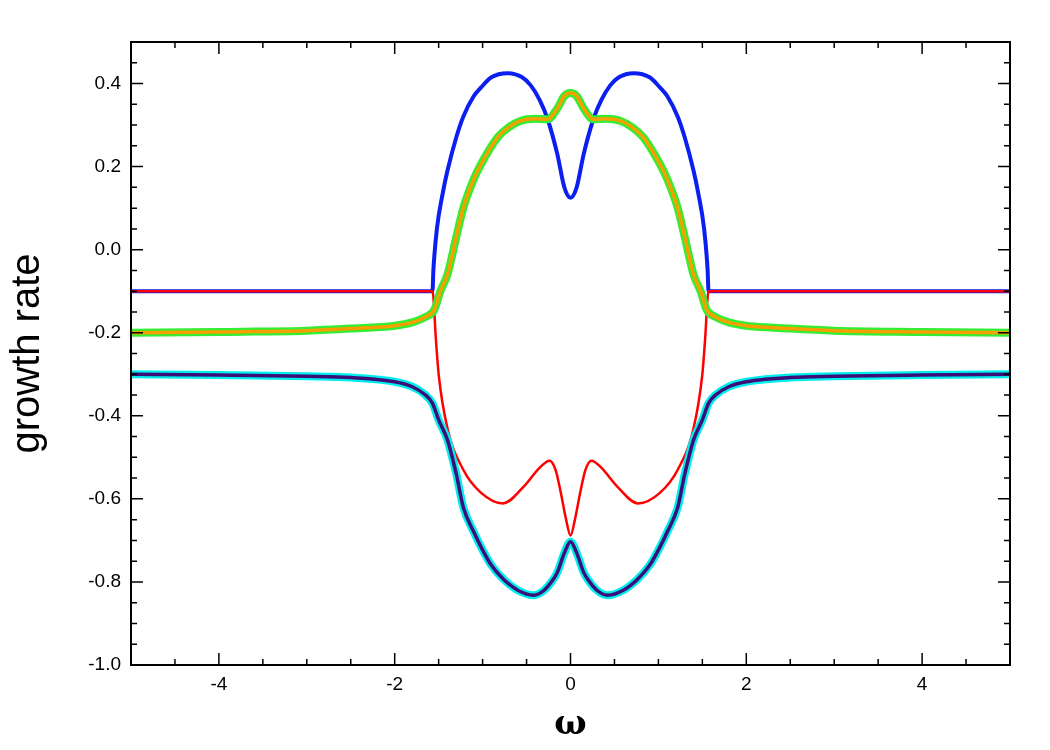  What do you see at coordinates (746, 683) in the screenshot?
I see `x-tick-label: 2` at bounding box center [746, 683].